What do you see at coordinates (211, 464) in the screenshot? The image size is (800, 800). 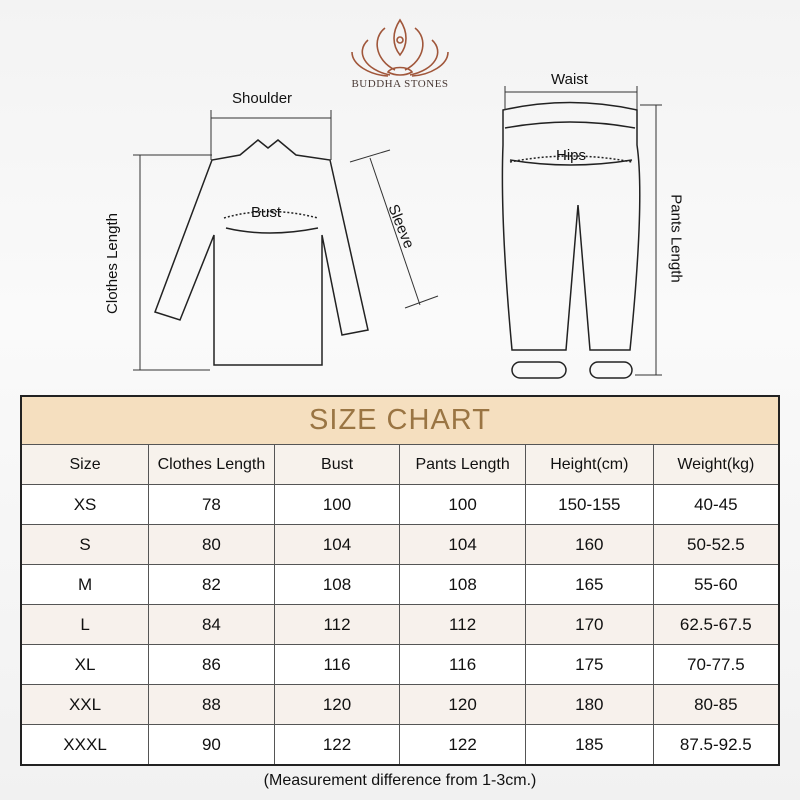 I see `column-header: Clothes Length` at bounding box center [211, 464].